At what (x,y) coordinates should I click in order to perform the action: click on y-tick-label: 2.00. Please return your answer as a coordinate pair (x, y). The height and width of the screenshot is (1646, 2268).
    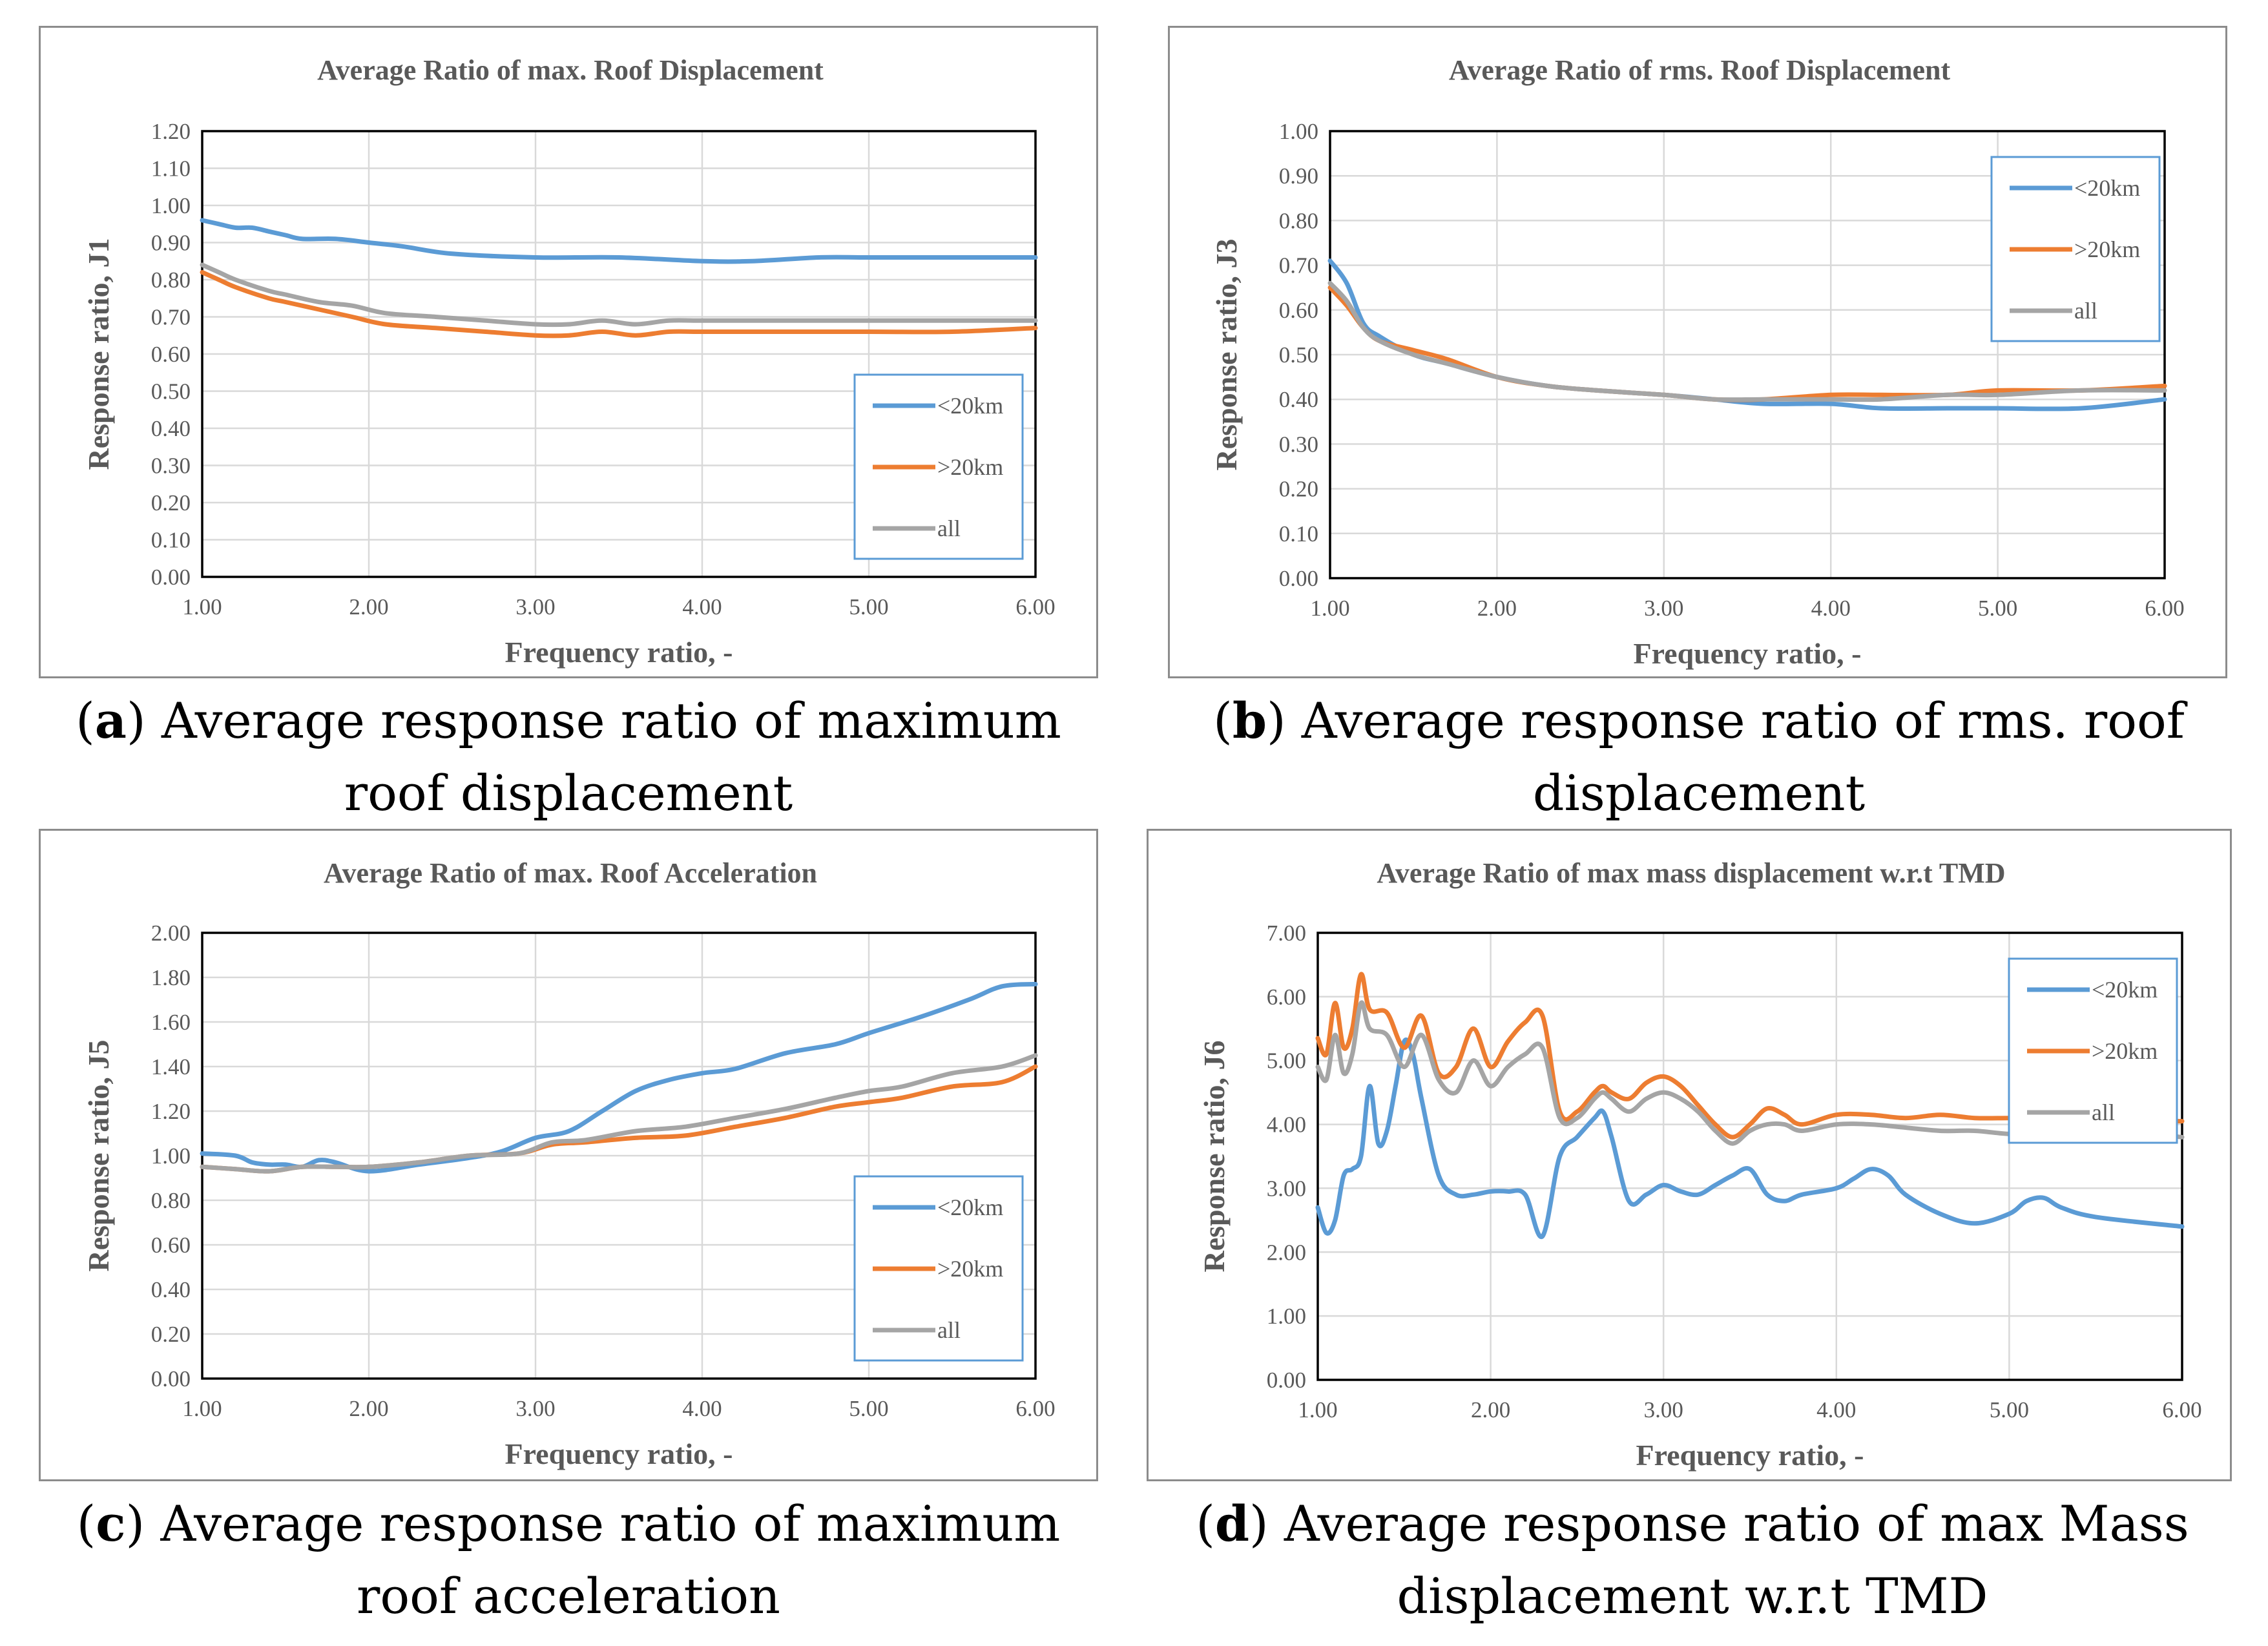
    Looking at the image, I should click on (1286, 1252).